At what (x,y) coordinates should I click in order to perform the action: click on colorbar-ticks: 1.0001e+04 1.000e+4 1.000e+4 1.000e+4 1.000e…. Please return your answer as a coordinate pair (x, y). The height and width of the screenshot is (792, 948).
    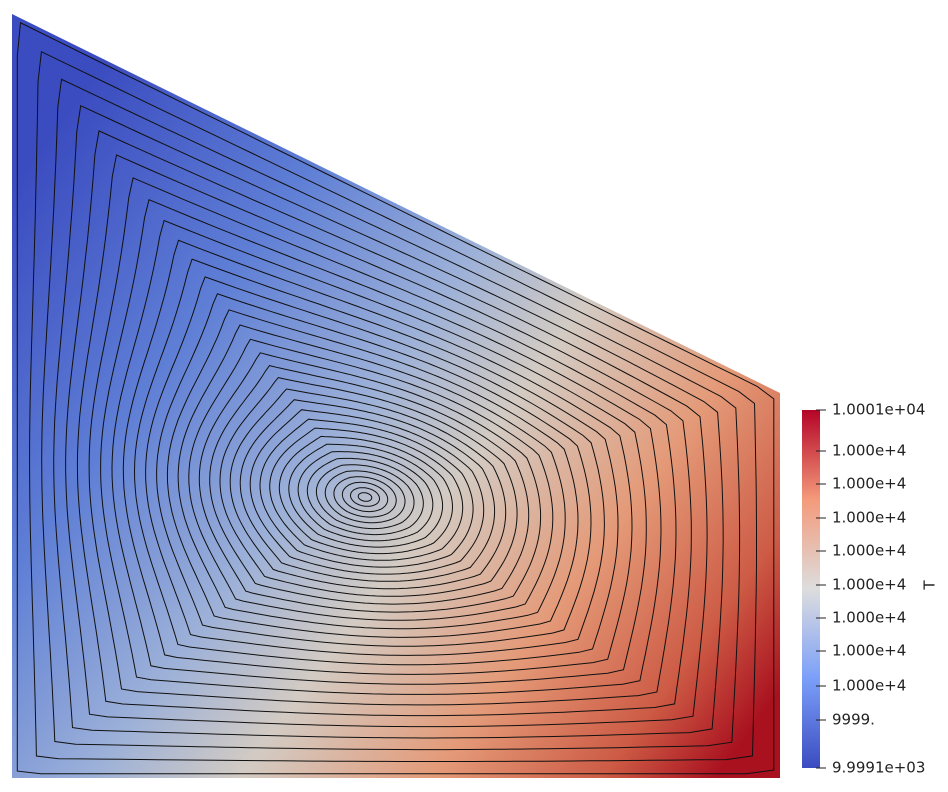
    Looking at the image, I should click on (870, 589).